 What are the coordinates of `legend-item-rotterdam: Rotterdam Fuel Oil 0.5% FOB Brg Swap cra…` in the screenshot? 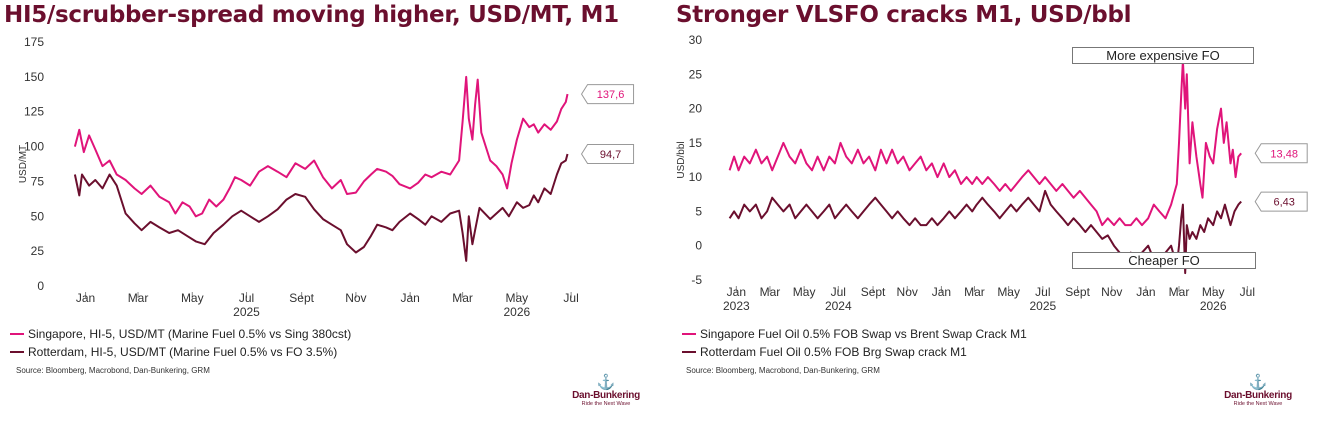 It's located at (854, 352).